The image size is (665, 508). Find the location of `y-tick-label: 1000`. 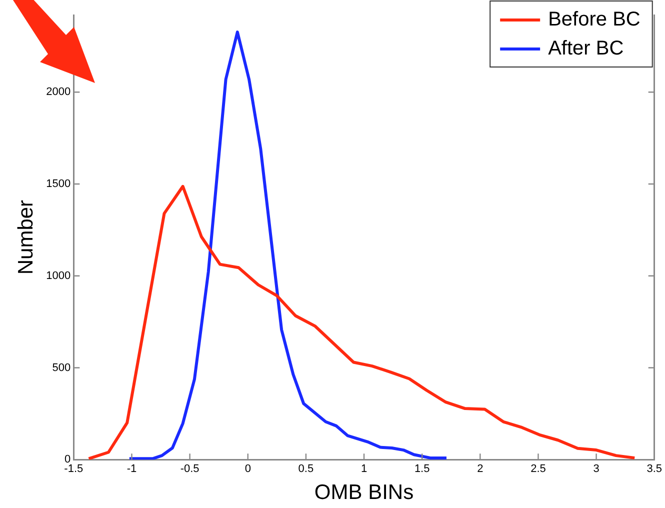

y-tick-label: 1000 is located at coordinates (58, 276).